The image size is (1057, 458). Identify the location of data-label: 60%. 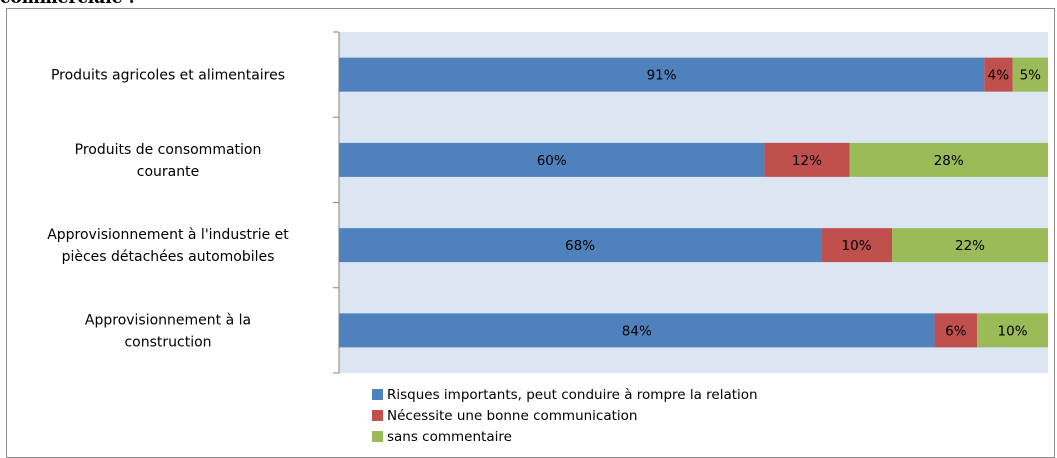
(552, 161).